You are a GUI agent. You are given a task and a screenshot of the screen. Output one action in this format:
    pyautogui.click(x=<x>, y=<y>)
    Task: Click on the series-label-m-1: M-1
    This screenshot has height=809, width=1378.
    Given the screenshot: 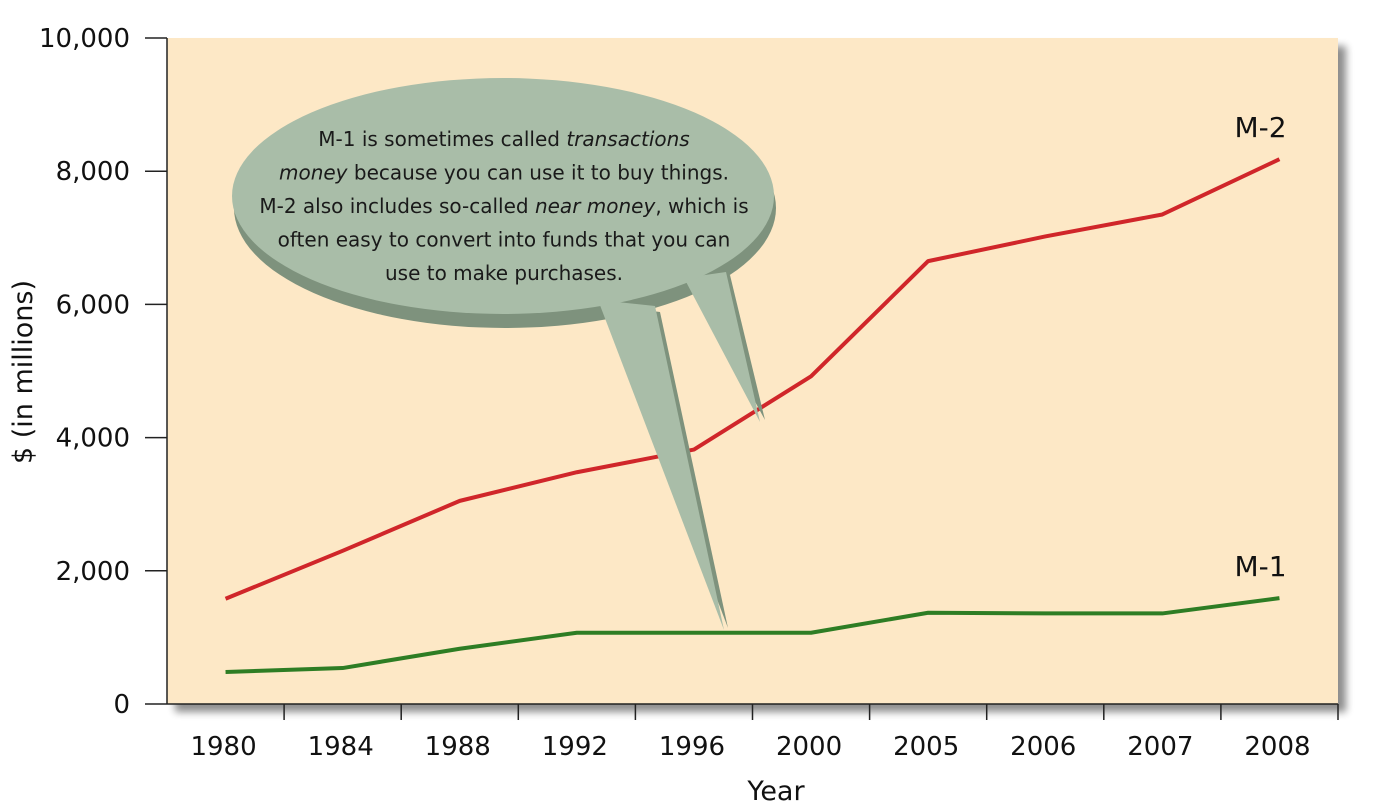 What is the action you would take?
    pyautogui.click(x=1260, y=566)
    